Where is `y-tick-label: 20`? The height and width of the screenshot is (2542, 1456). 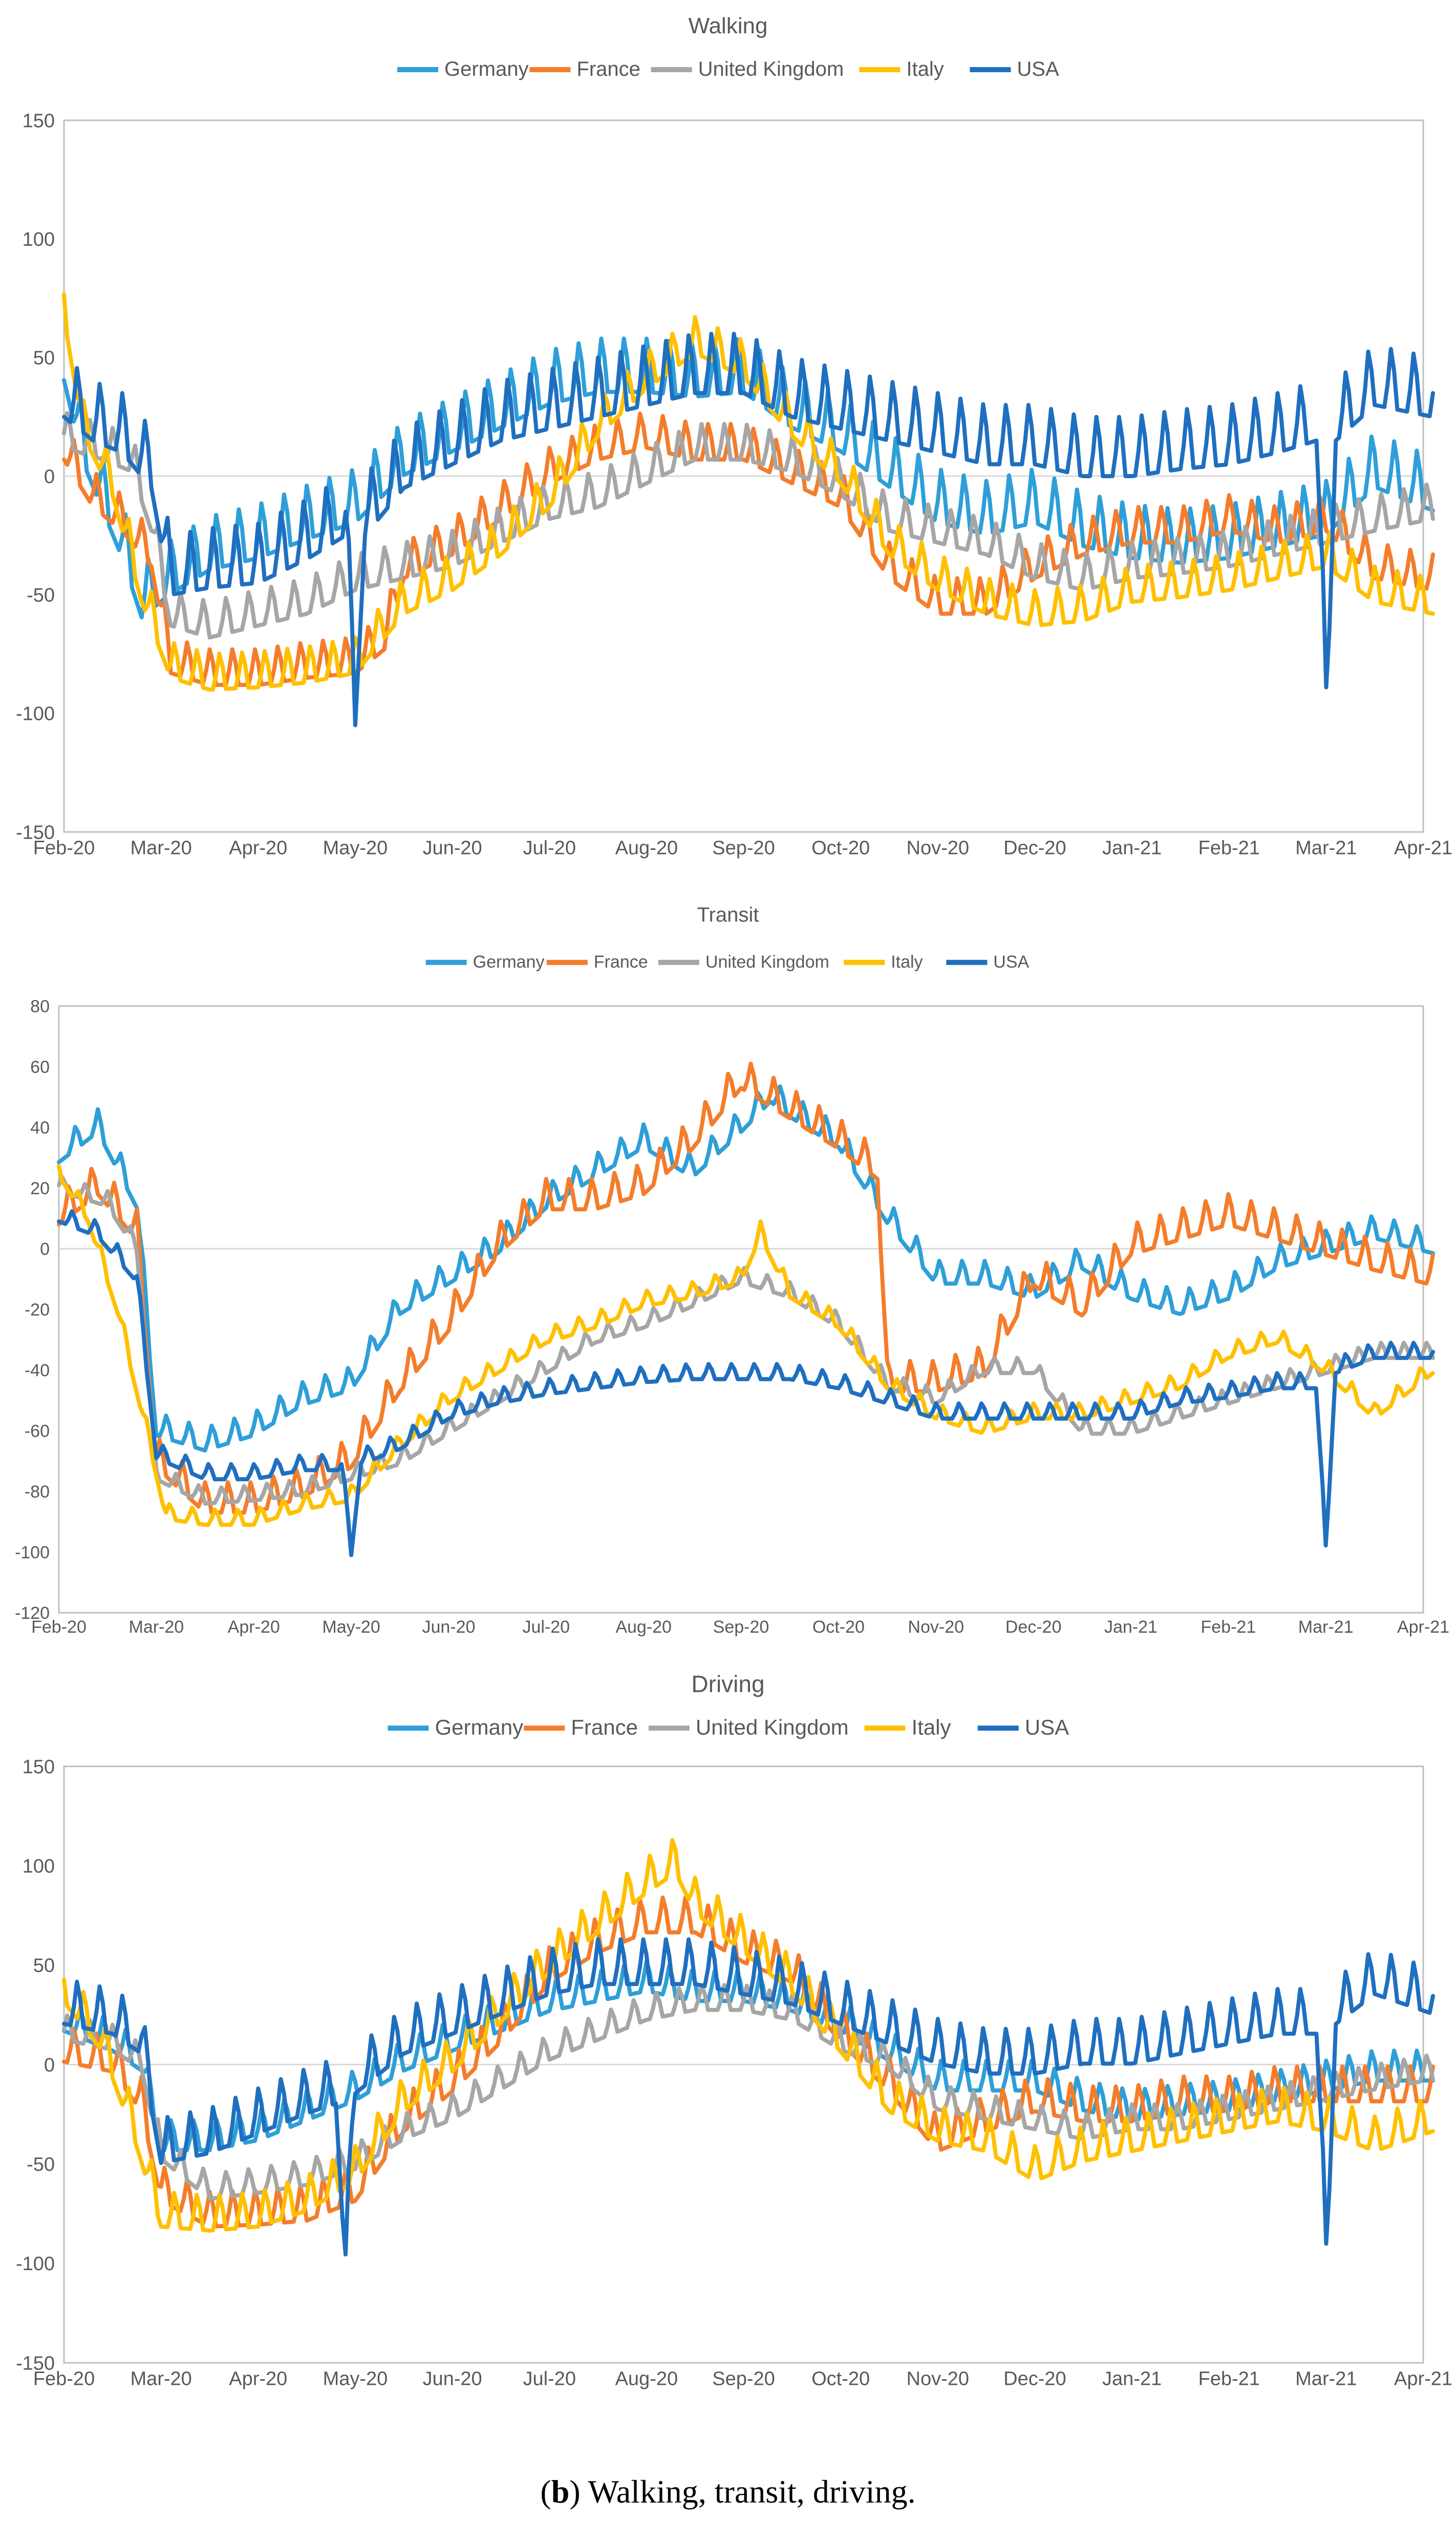 y-tick-label: 20 is located at coordinates (40, 1188).